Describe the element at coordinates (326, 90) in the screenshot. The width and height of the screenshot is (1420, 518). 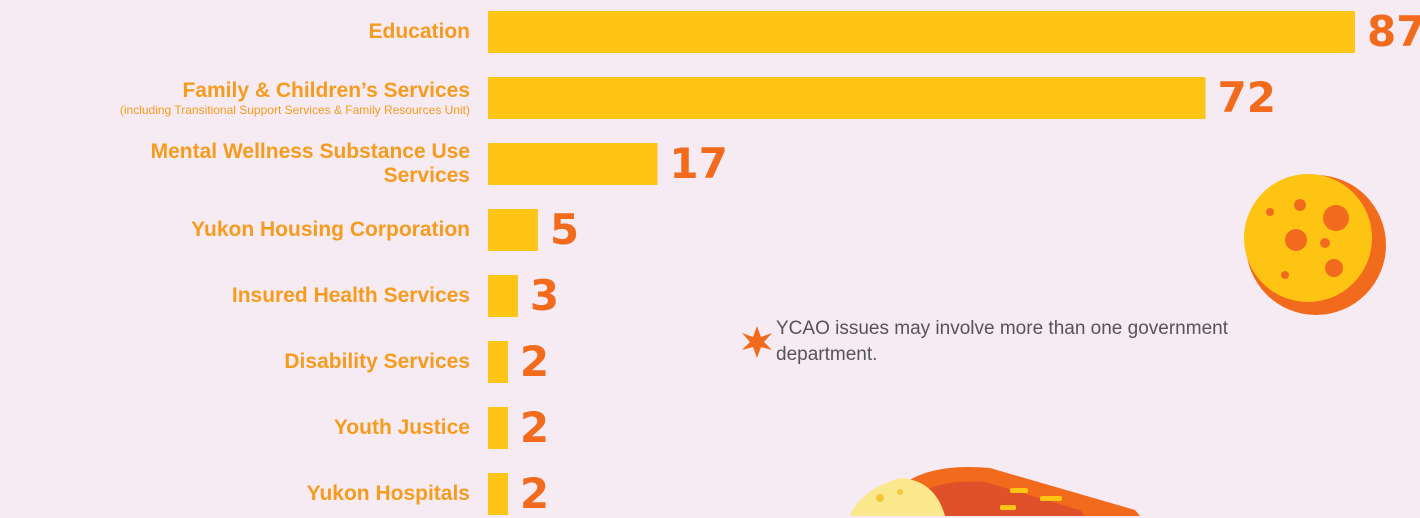
I see `category-text: Family & Children’s Services` at that location.